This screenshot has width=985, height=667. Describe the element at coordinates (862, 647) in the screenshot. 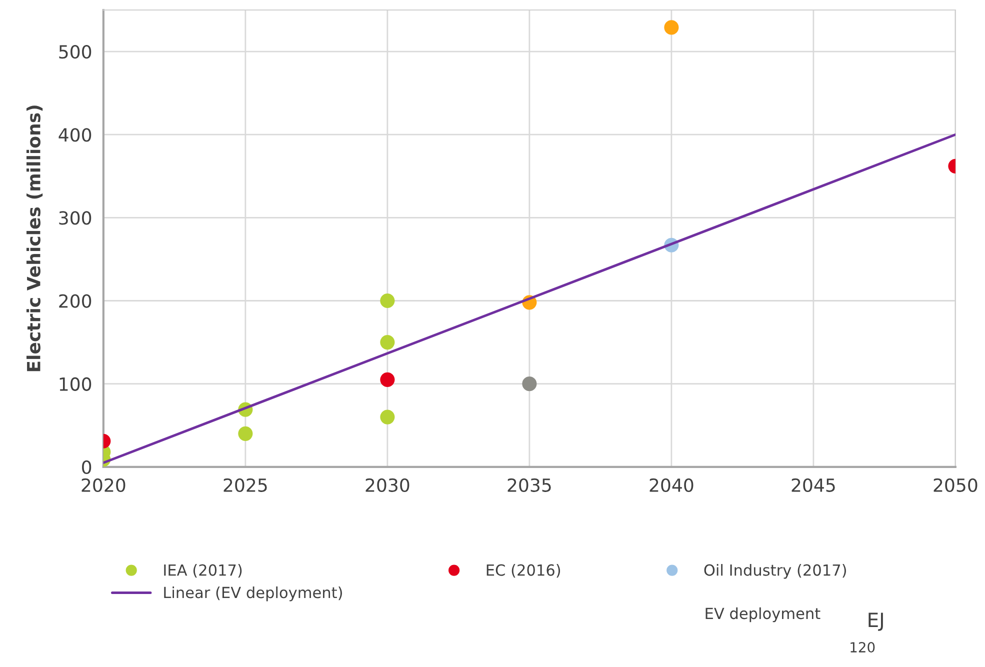

I see `text: 120` at that location.